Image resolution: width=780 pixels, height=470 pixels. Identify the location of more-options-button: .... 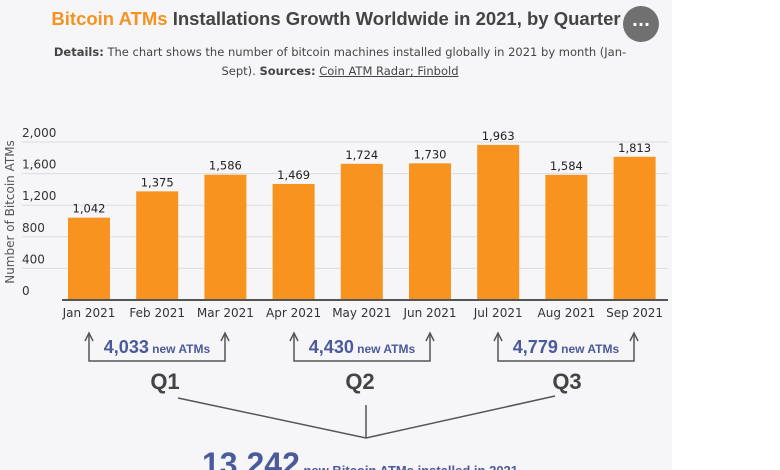
(641, 24).